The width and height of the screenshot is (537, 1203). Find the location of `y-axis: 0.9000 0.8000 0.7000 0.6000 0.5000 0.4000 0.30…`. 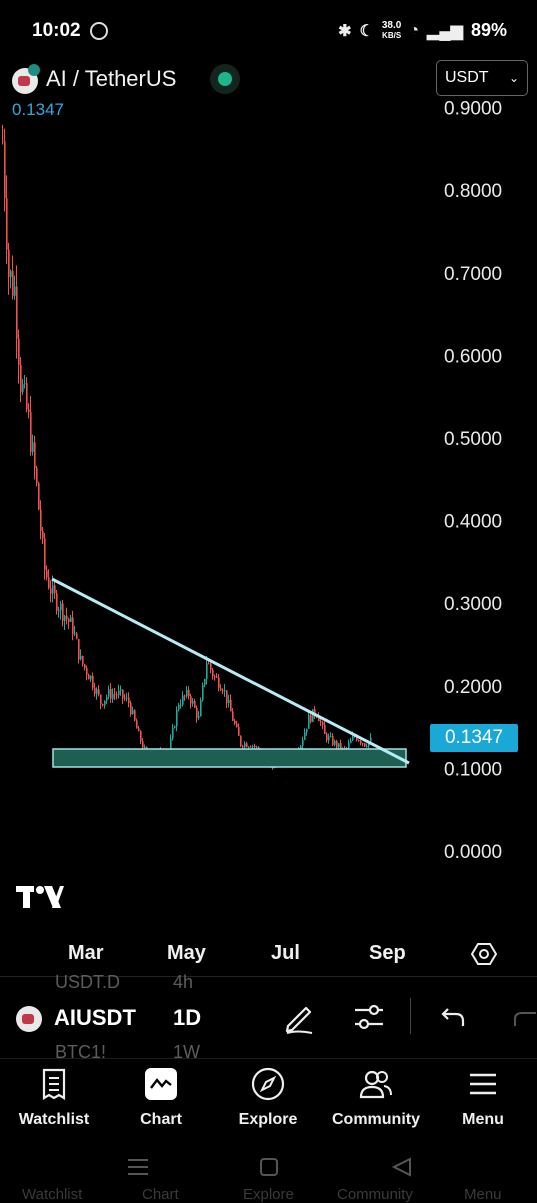

y-axis: 0.9000 0.8000 0.7000 0.6000 0.5000 0.4000 0.30… is located at coordinates (473, 481).